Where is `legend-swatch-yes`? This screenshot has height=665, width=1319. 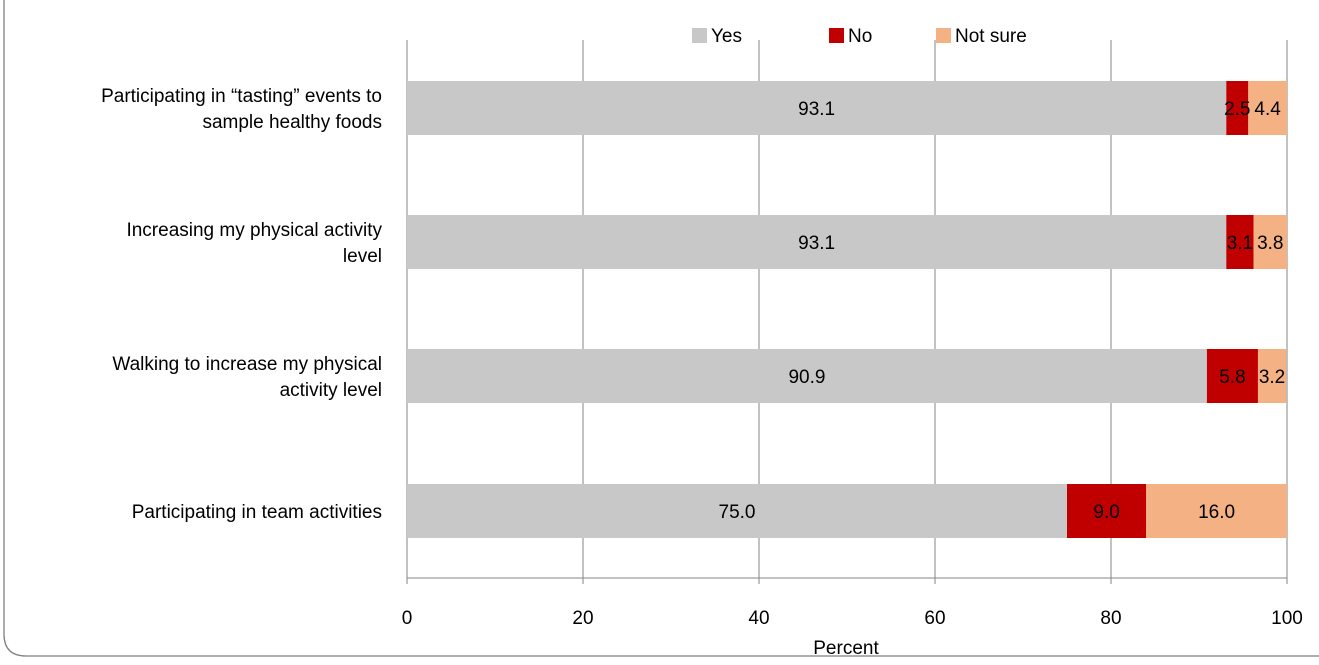 legend-swatch-yes is located at coordinates (699, 35).